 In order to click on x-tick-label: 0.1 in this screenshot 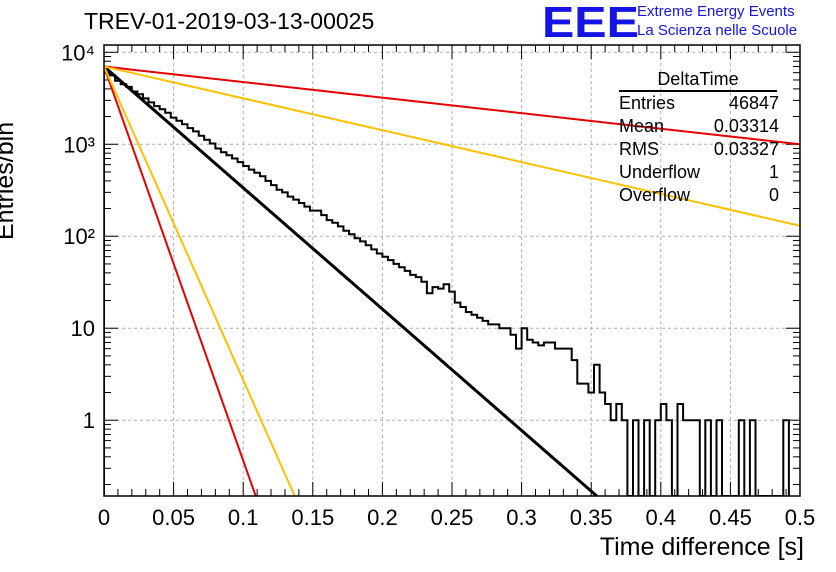, I will do `click(243, 517)`.